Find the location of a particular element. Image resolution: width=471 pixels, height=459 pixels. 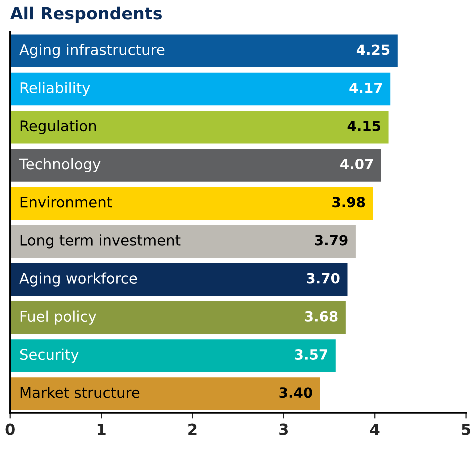

y-tick-label: Security is located at coordinates (49, 356).